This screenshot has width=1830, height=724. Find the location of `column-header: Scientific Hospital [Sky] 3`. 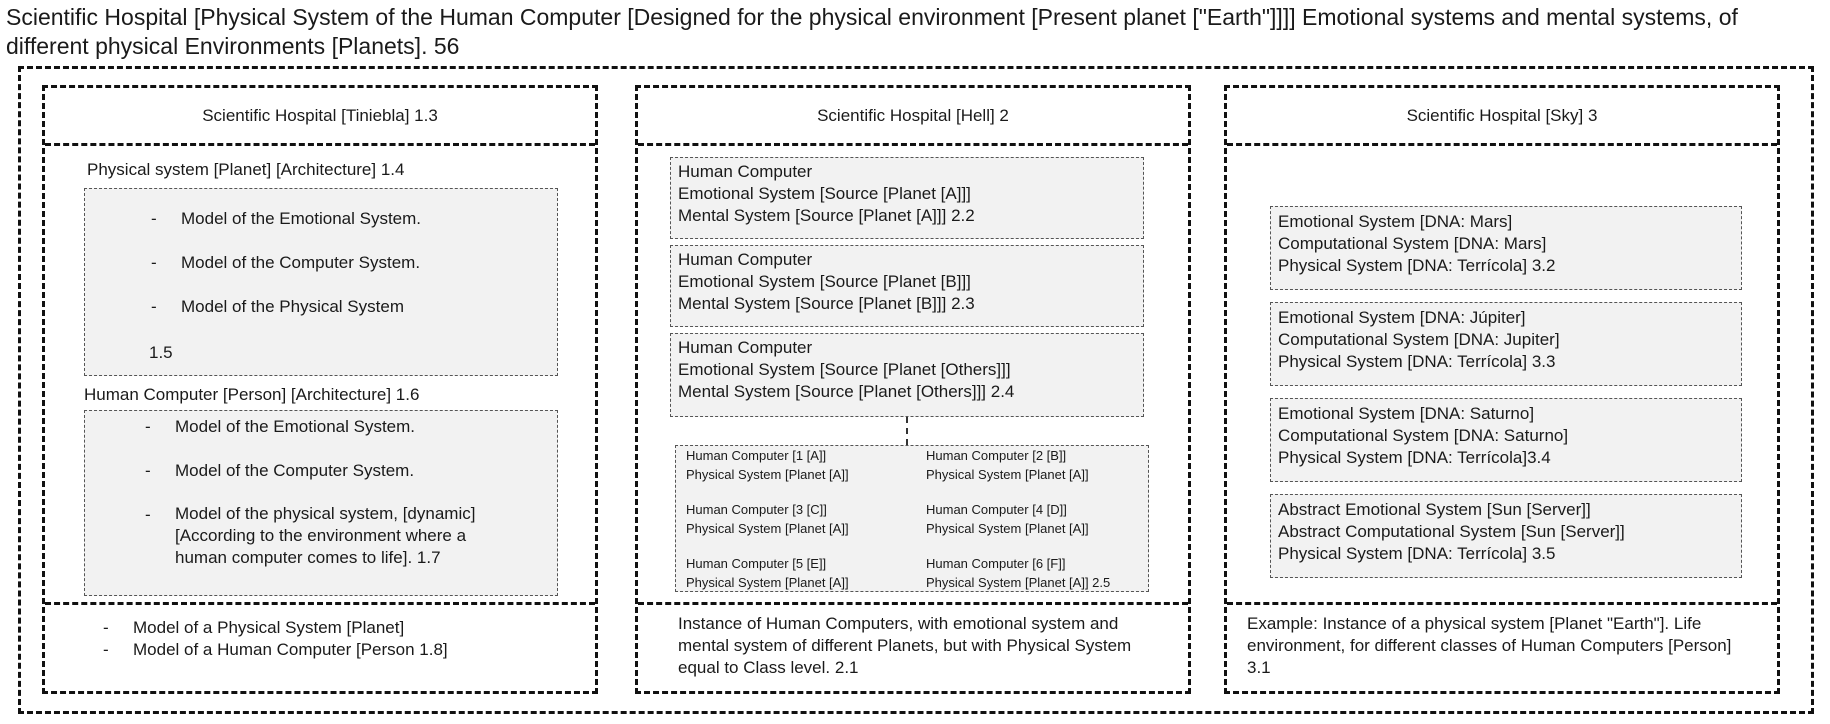

column-header: Scientific Hospital [Sky] 3 is located at coordinates (1502, 117).